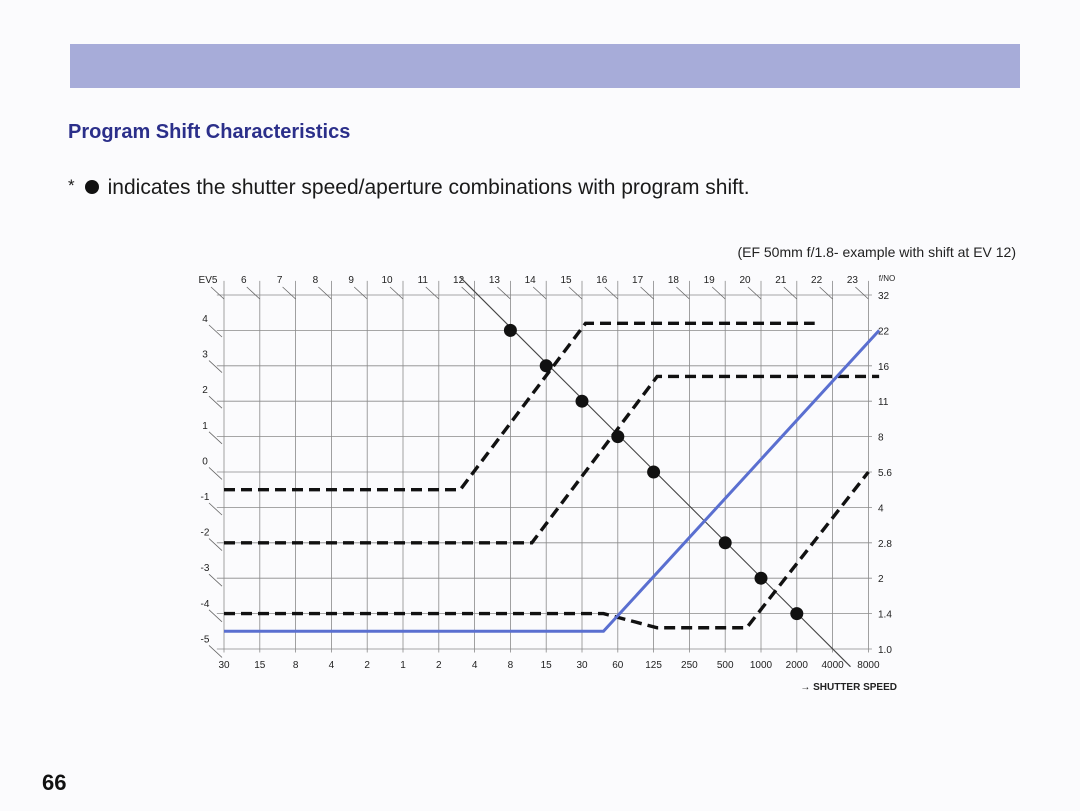 This screenshot has width=1080, height=811. I want to click on ev-top-label: 22, so click(817, 280).